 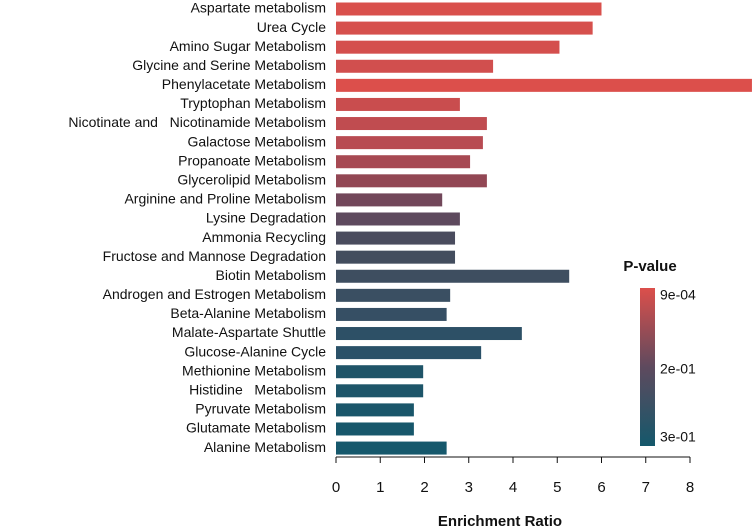 What do you see at coordinates (500, 521) in the screenshot?
I see `x-axis-title: Enrichment Ratio` at bounding box center [500, 521].